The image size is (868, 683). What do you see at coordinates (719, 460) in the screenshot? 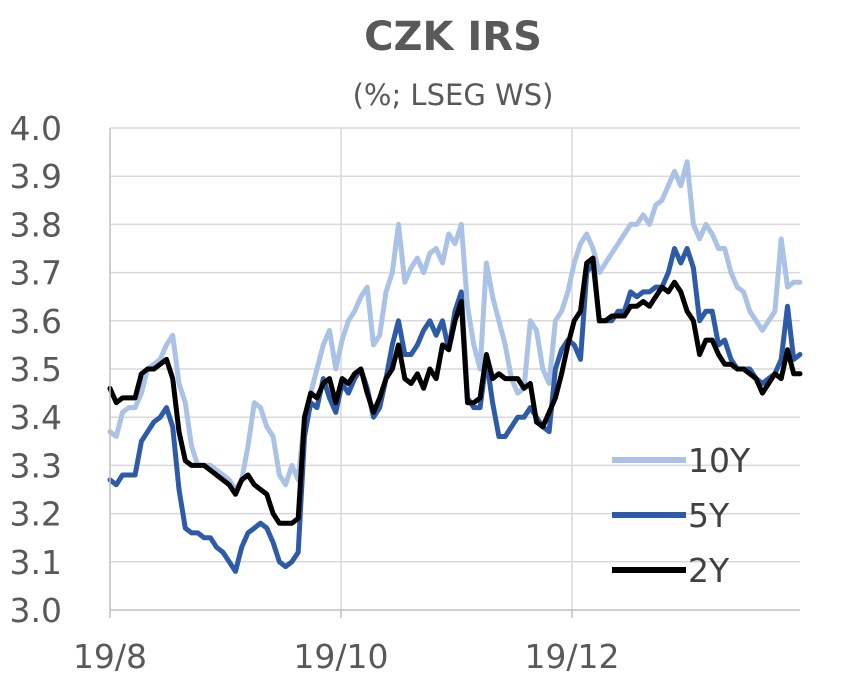
I see `legend-label-10y: 10Y` at bounding box center [719, 460].